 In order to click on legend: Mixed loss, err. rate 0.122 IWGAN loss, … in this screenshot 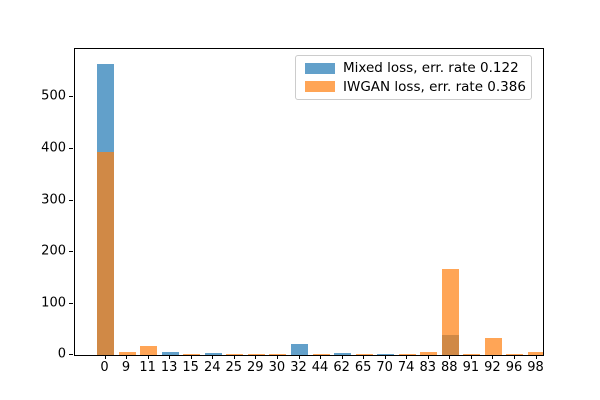, I will do `click(413, 77)`.